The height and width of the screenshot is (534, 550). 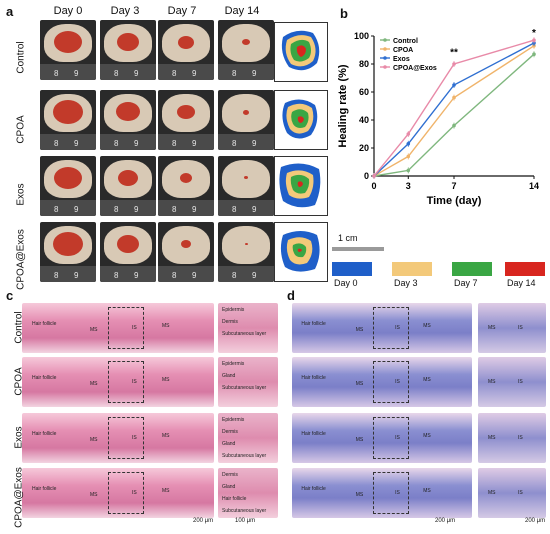 What do you see at coordinates (408, 186) in the screenshot?
I see `x-tick-label: 3` at bounding box center [408, 186].